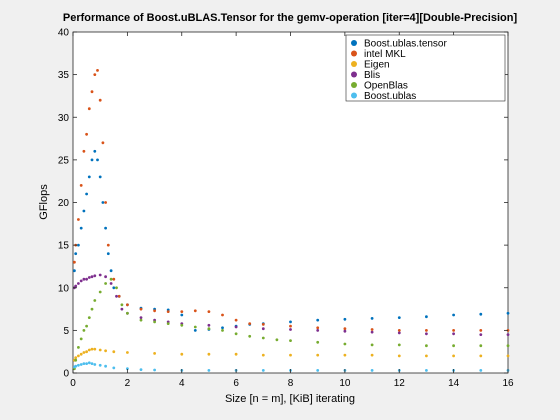 This screenshot has width=560, height=420. Describe the element at coordinates (454, 383) in the screenshot. I see `x-tick-label: 14` at that location.